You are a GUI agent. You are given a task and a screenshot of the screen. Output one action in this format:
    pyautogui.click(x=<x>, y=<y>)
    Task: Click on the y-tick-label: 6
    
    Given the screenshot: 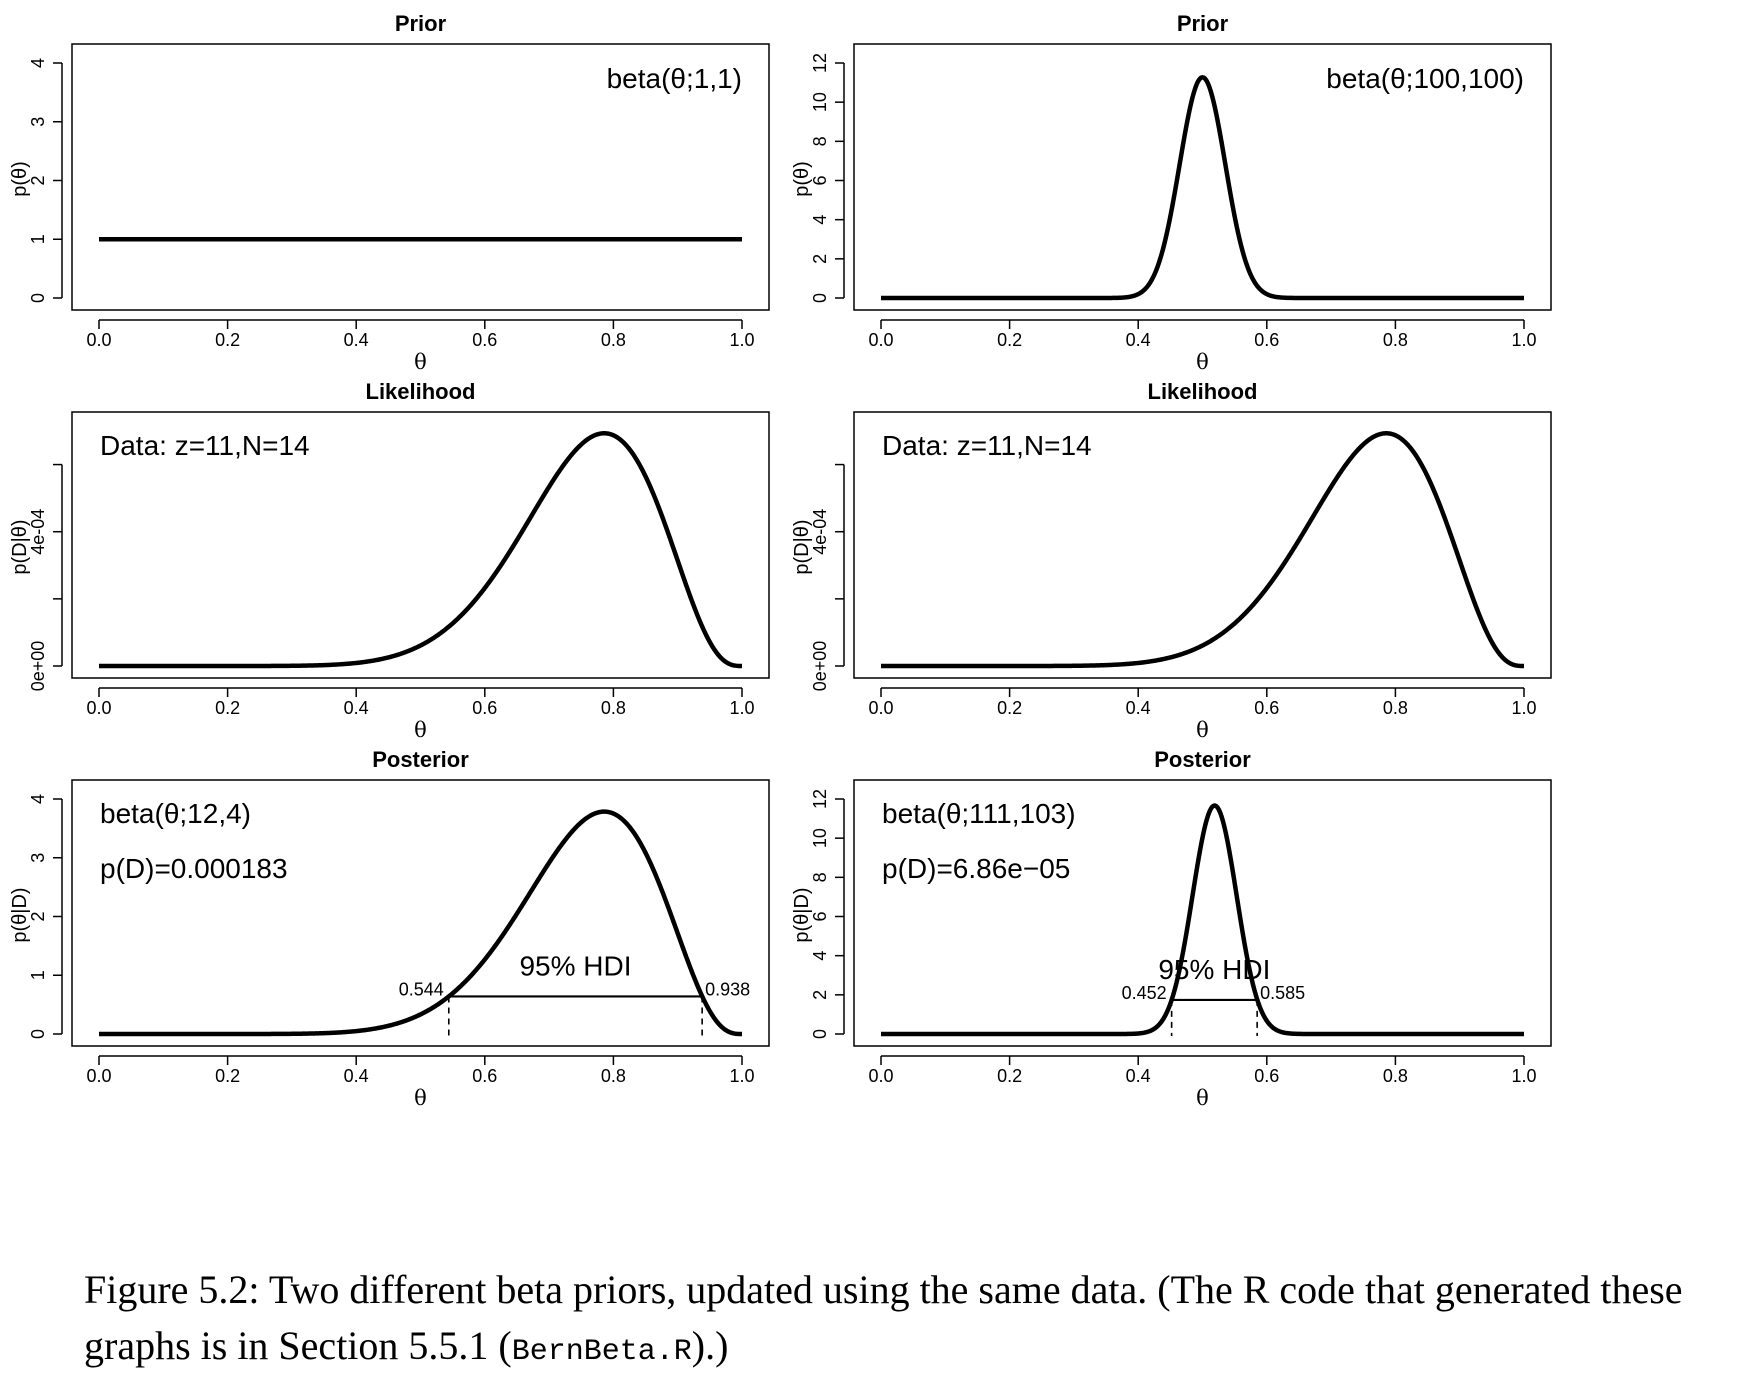 What is the action you would take?
    pyautogui.click(x=820, y=180)
    